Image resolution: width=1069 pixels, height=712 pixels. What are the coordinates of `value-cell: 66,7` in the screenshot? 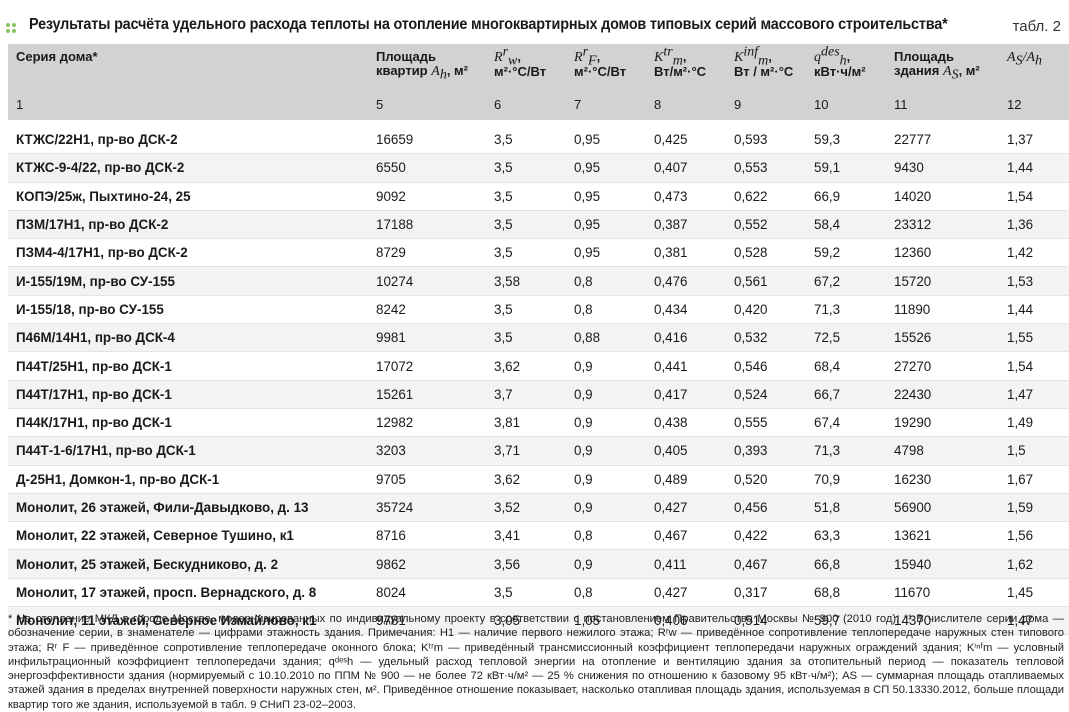 It's located at (846, 394).